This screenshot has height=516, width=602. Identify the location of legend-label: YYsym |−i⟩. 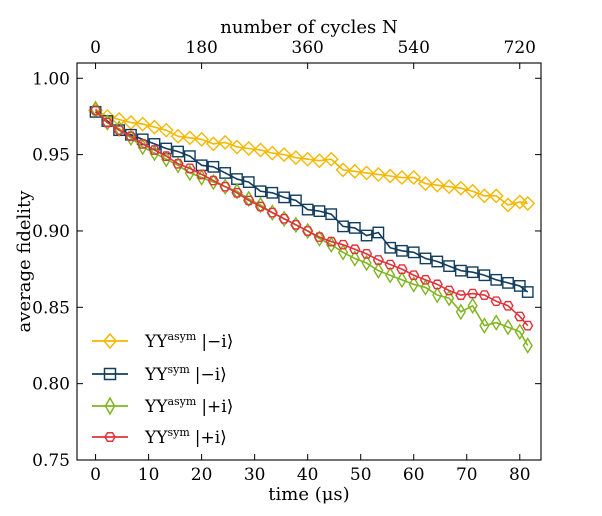
(185, 374).